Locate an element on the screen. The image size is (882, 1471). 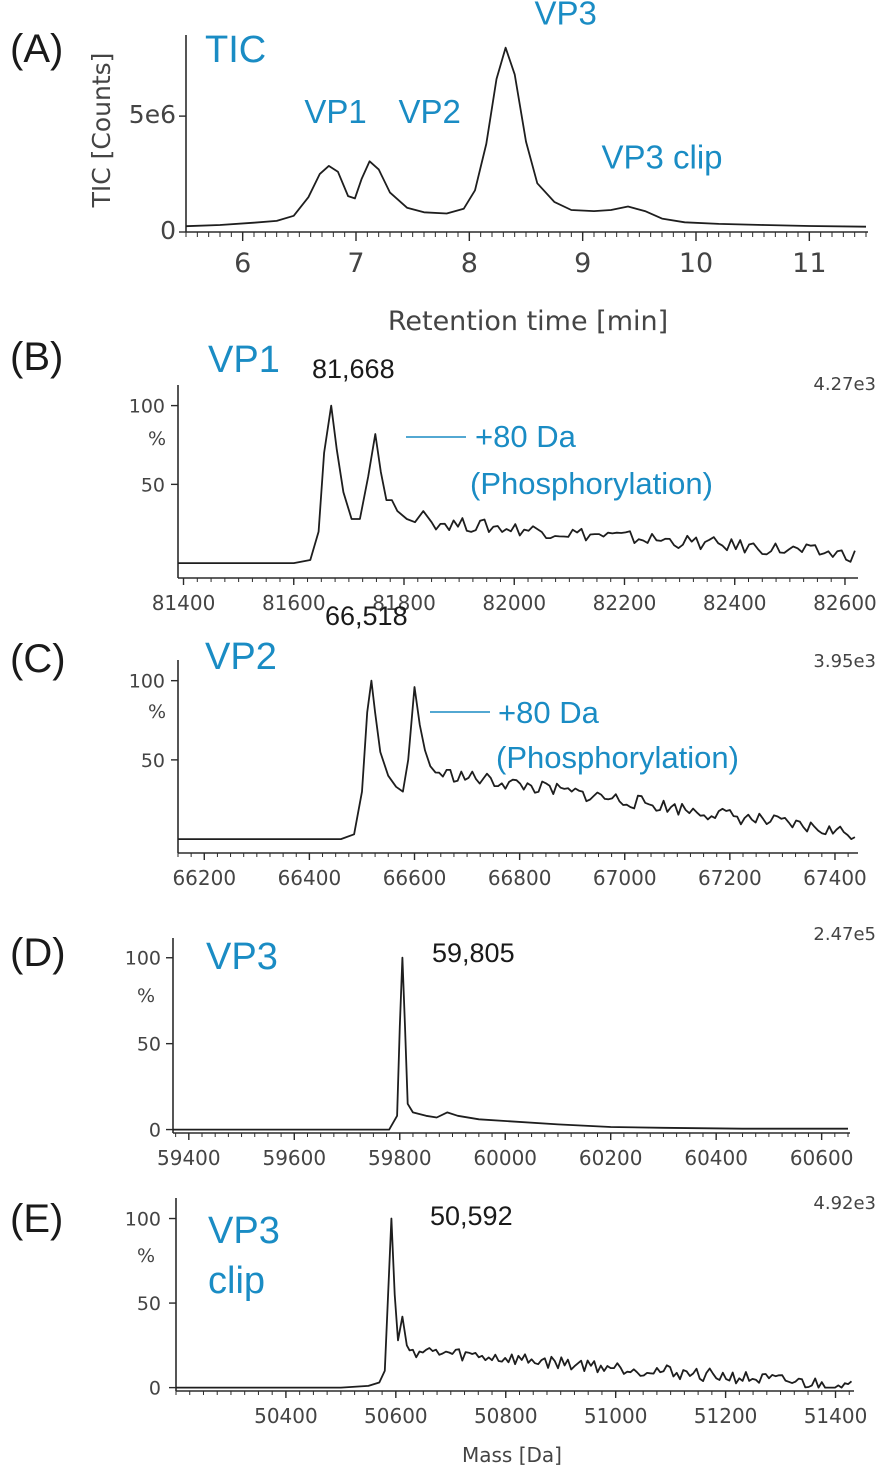
panel-e-plot: 50400 50600 50800 51000 51200 51400 0 50 100 is located at coordinates (496, 1313).